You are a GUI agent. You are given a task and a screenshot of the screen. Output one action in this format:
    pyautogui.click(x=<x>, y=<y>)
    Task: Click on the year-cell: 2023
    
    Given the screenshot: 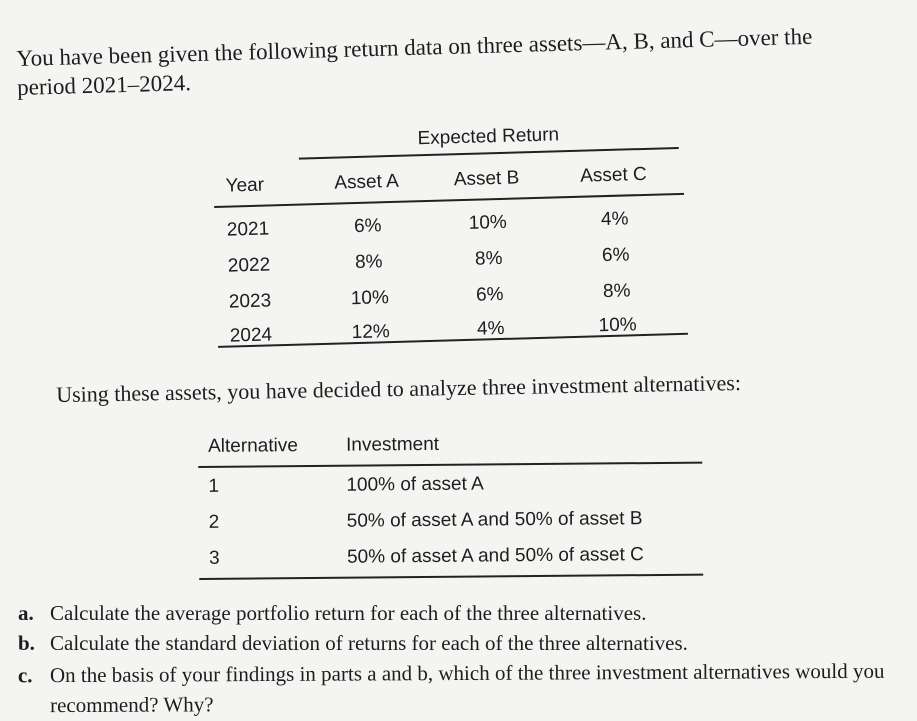 What is the action you would take?
    pyautogui.click(x=250, y=301)
    